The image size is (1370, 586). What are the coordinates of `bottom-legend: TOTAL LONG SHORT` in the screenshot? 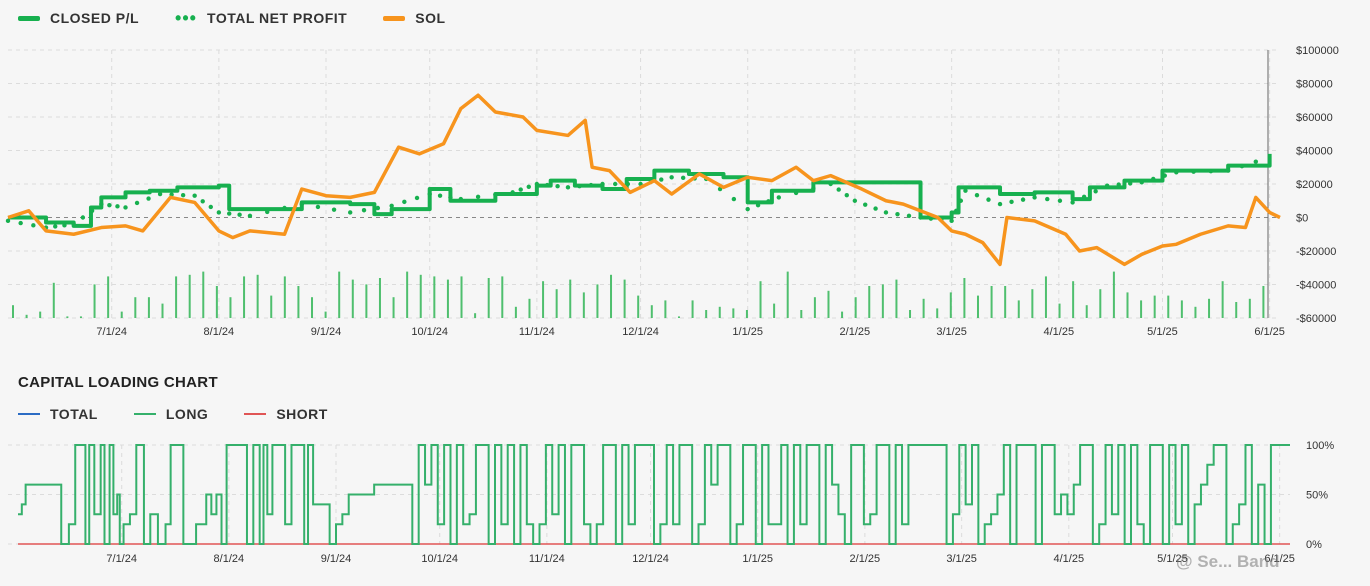 It's located at (191, 414).